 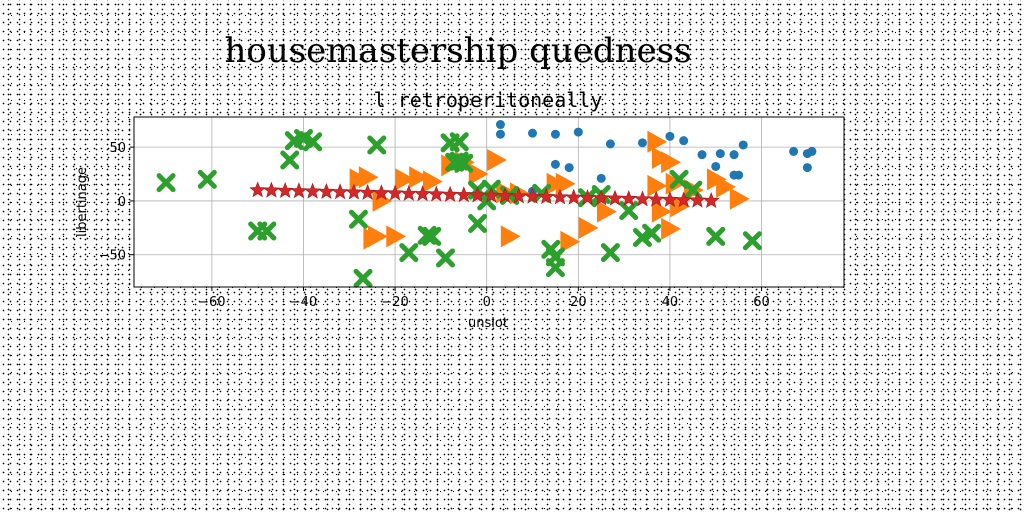 I want to click on y-tick-label: 0, so click(x=122, y=202).